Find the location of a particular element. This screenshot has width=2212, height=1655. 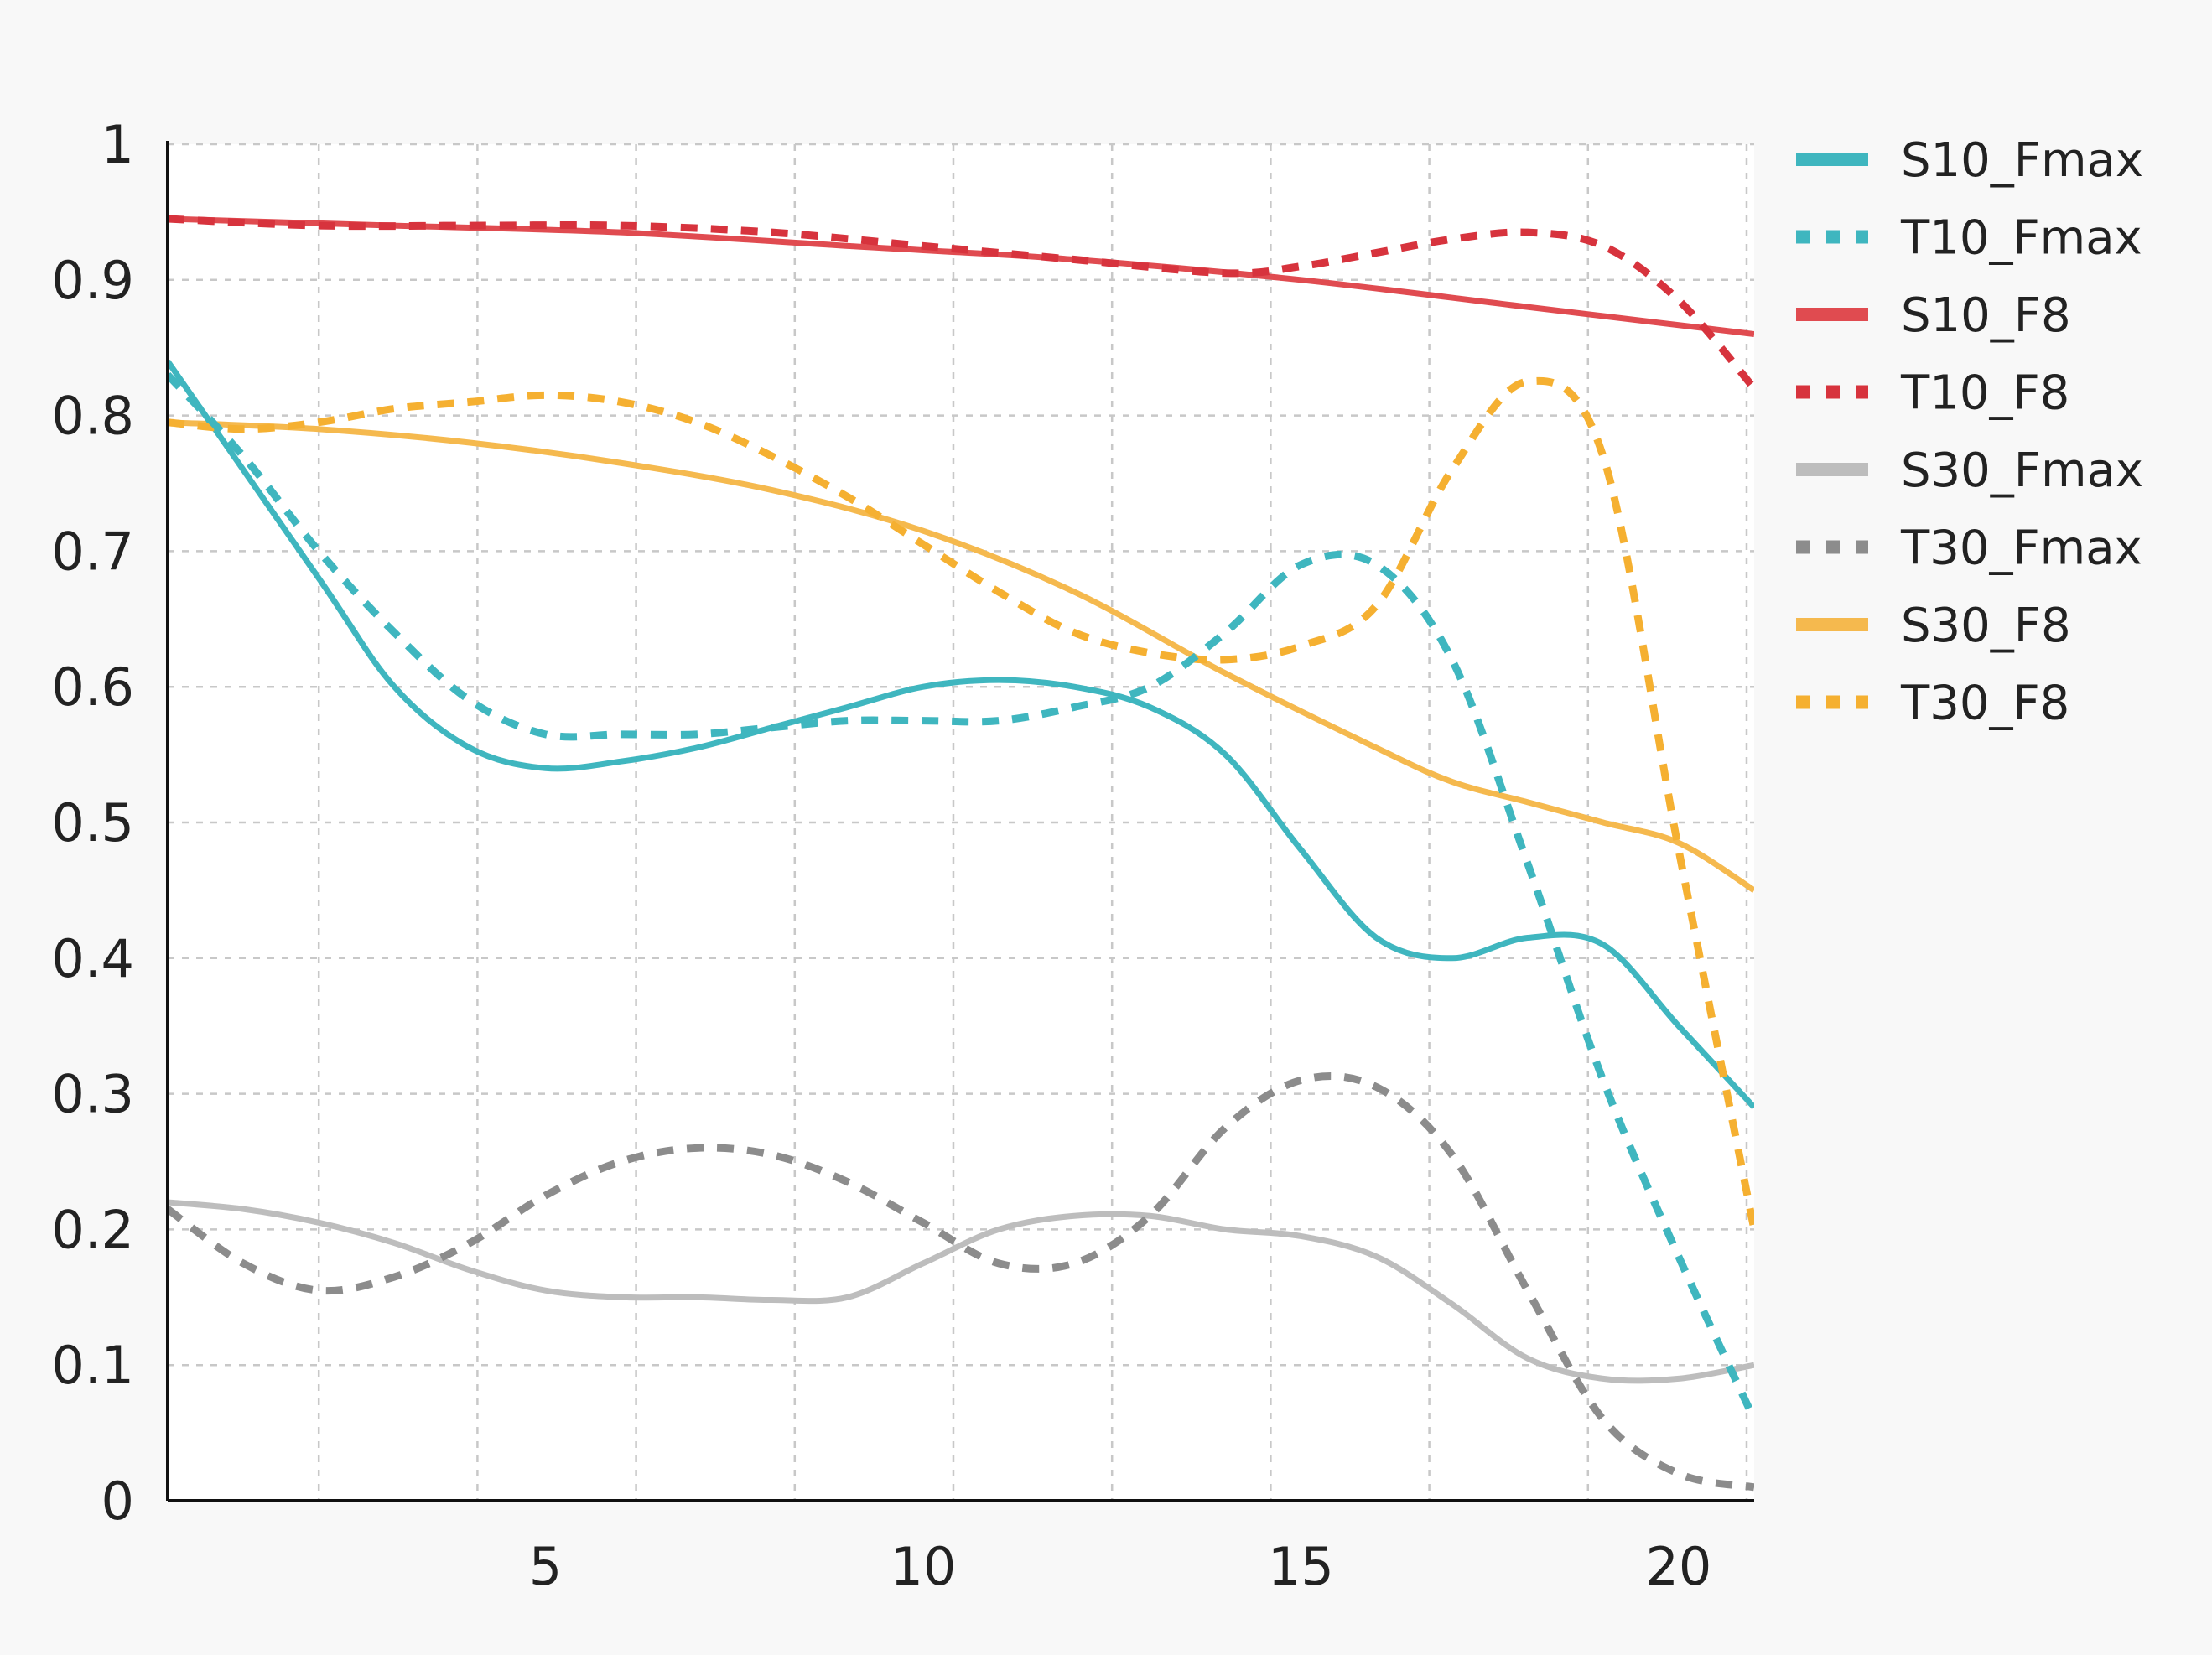

y-tick-label: 0 is located at coordinates (118, 1502).